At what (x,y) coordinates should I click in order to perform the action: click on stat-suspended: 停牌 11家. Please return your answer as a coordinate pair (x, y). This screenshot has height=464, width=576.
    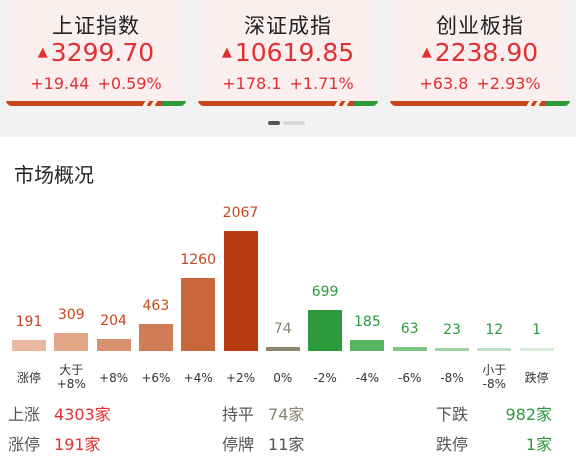
    Looking at the image, I should click on (263, 444).